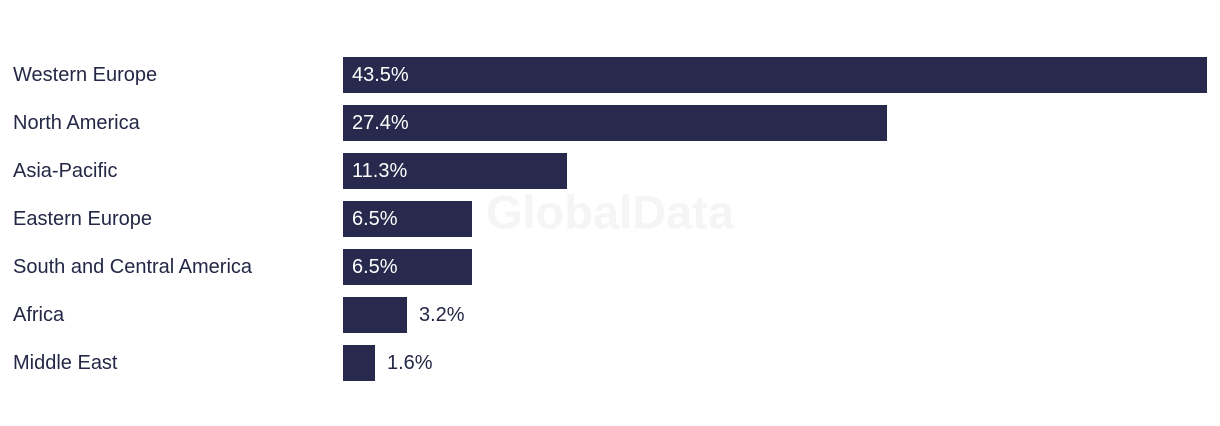 The width and height of the screenshot is (1220, 426). What do you see at coordinates (39, 315) in the screenshot?
I see `category-label: Africa` at bounding box center [39, 315].